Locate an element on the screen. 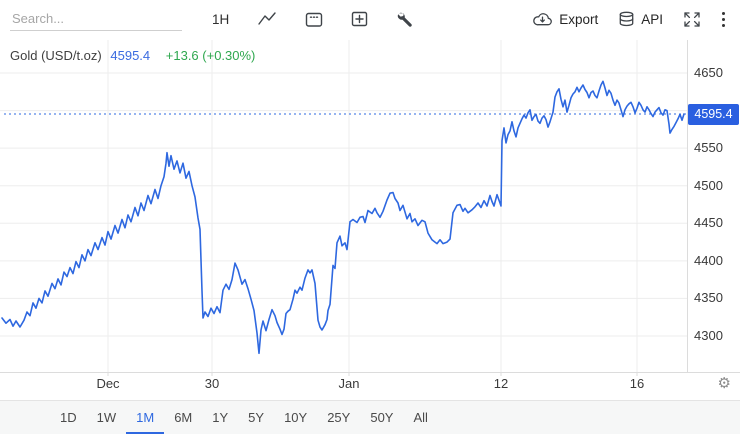  timeframe-button-50y: 50Y is located at coordinates (381, 417).